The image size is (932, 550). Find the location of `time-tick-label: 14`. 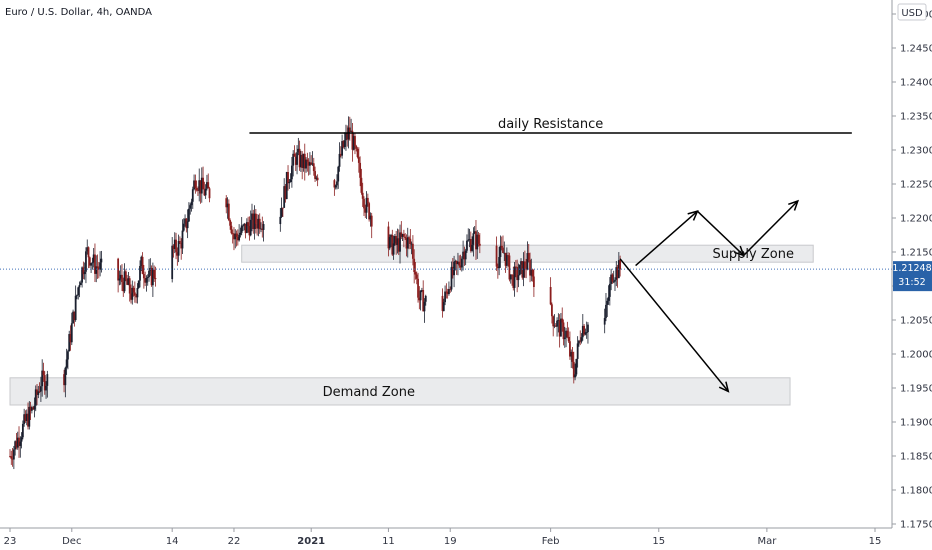

time-tick-label: 14 is located at coordinates (172, 541).